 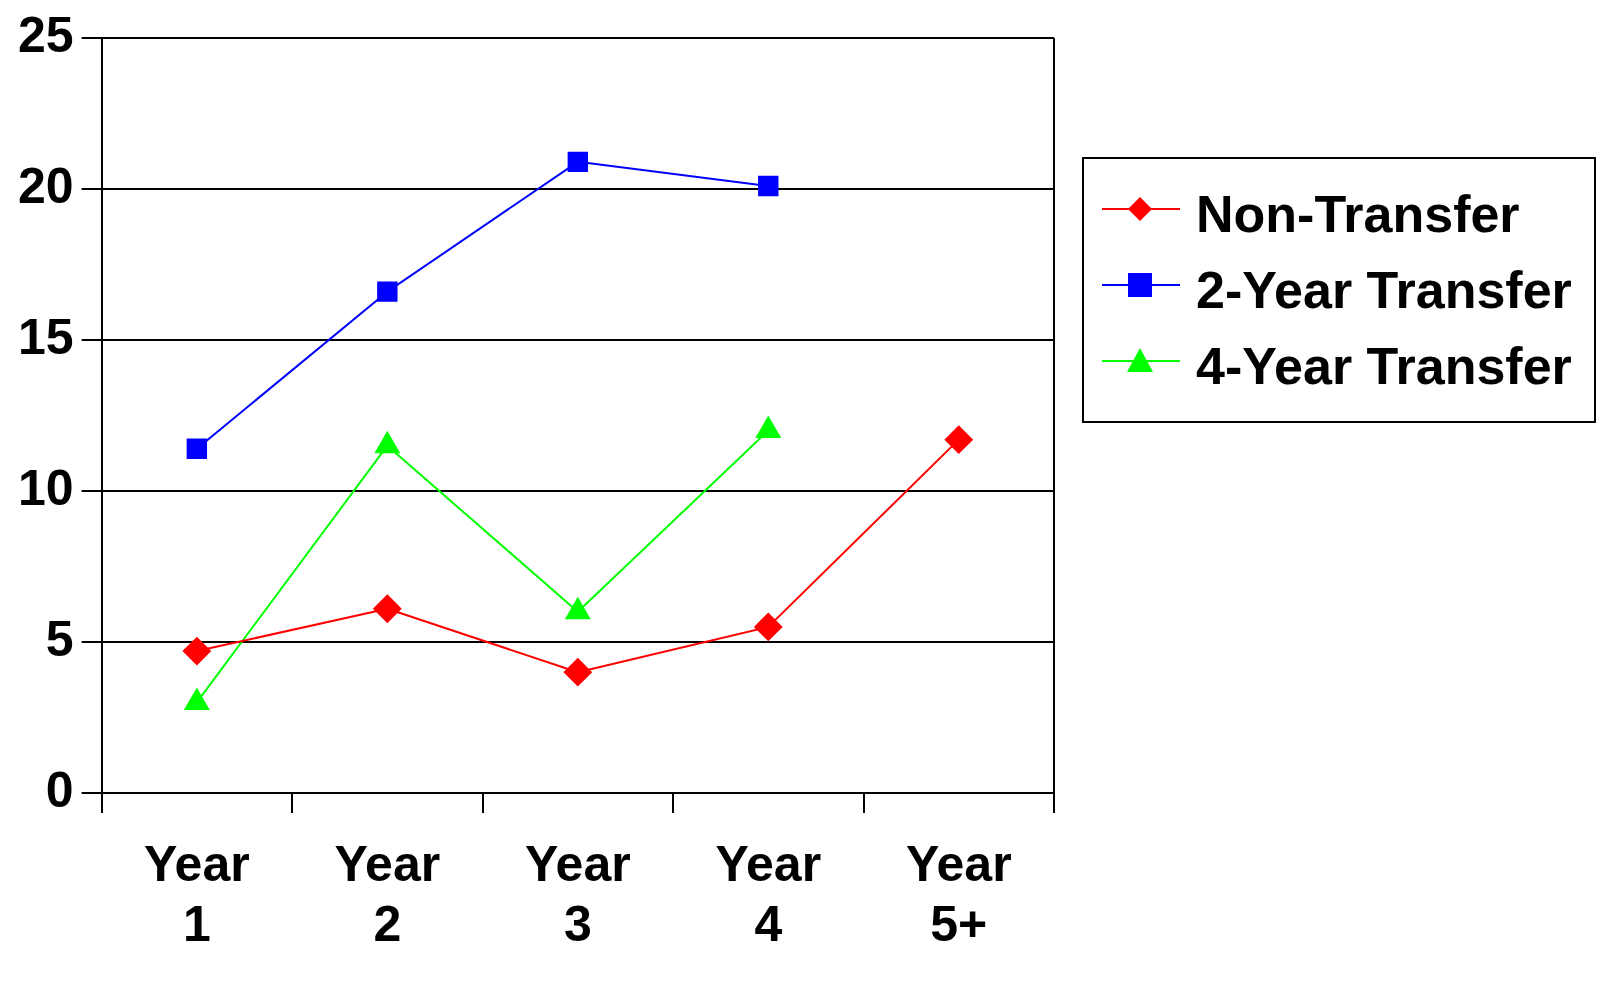 I want to click on legend-label: Non-Transfer, so click(x=1358, y=214).